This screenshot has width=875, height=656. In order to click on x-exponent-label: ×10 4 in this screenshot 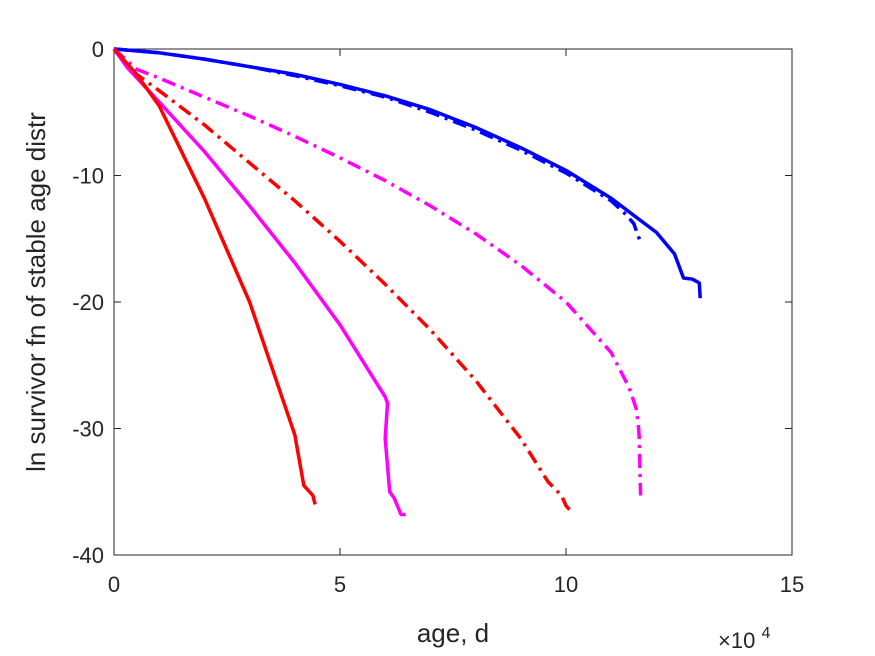, I will do `click(744, 639)`.